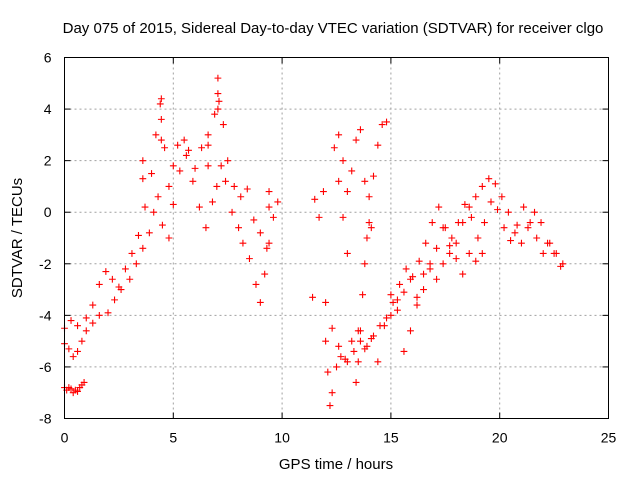  I want to click on y-tick-label: 6, so click(48, 58).